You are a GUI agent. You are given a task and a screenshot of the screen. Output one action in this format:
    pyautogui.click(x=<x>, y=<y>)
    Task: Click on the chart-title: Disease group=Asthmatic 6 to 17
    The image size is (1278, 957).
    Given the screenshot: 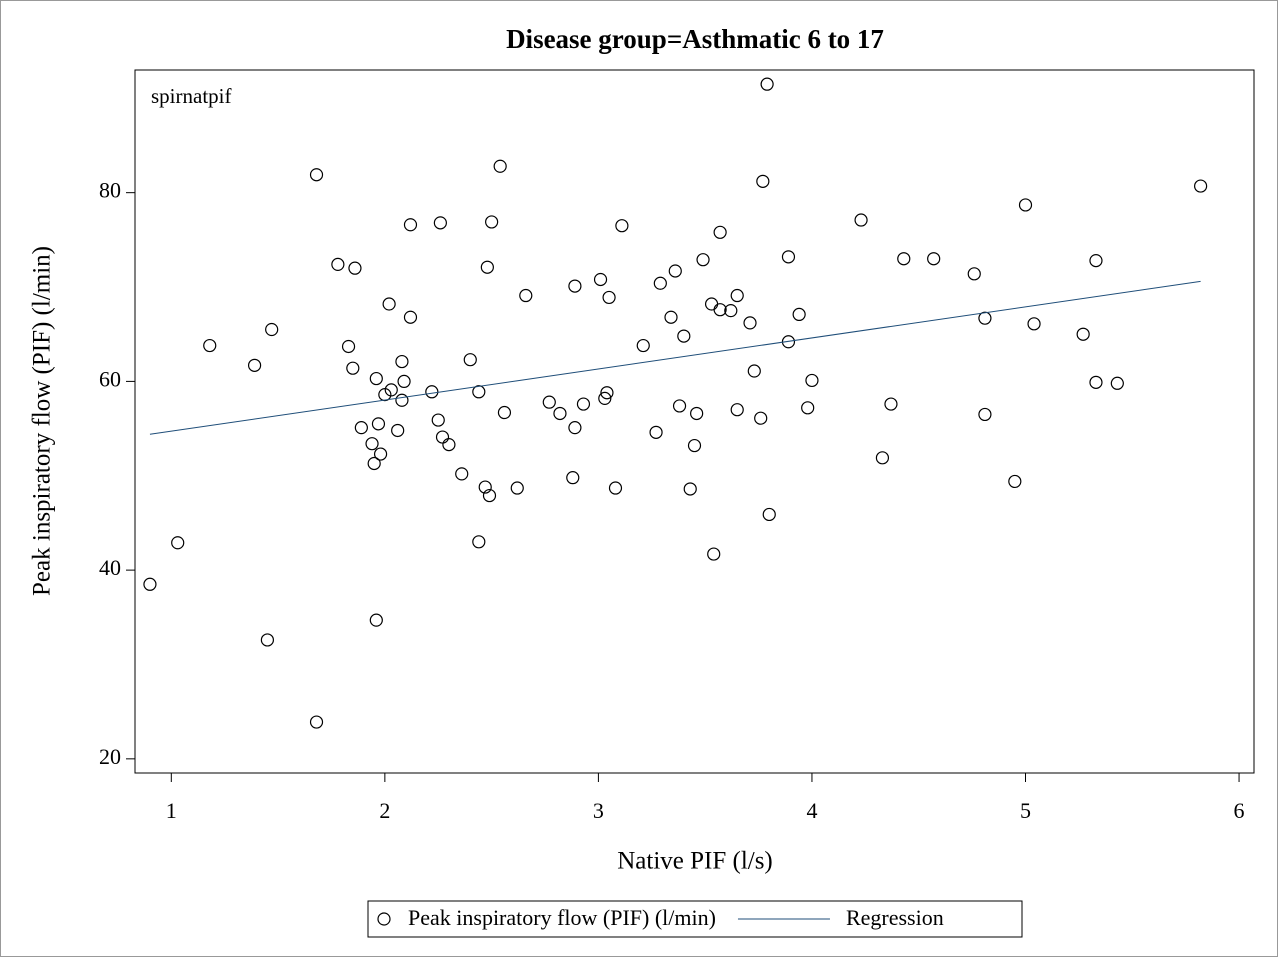 What is the action you would take?
    pyautogui.click(x=695, y=39)
    